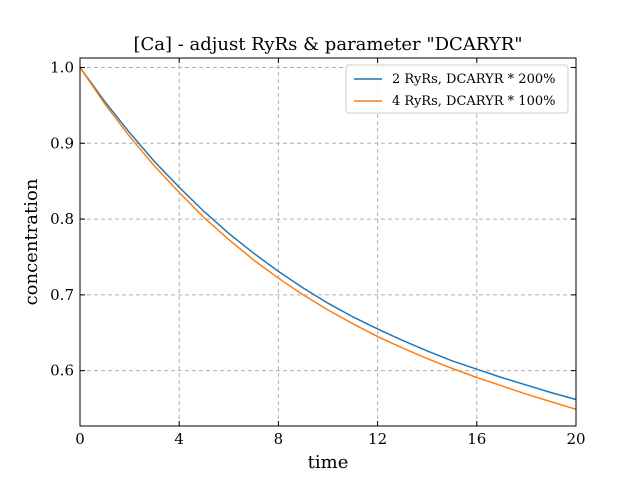 This screenshot has width=640, height=480. Describe the element at coordinates (476, 439) in the screenshot. I see `x-tick-label: 16` at that location.